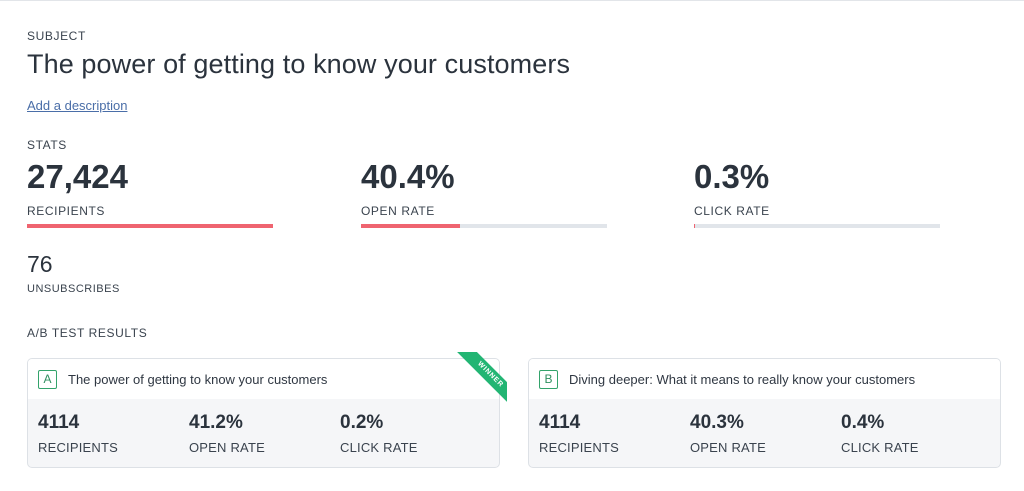  Describe the element at coordinates (398, 211) in the screenshot. I see `stat-open-rate-label: OPEN RATE` at that location.